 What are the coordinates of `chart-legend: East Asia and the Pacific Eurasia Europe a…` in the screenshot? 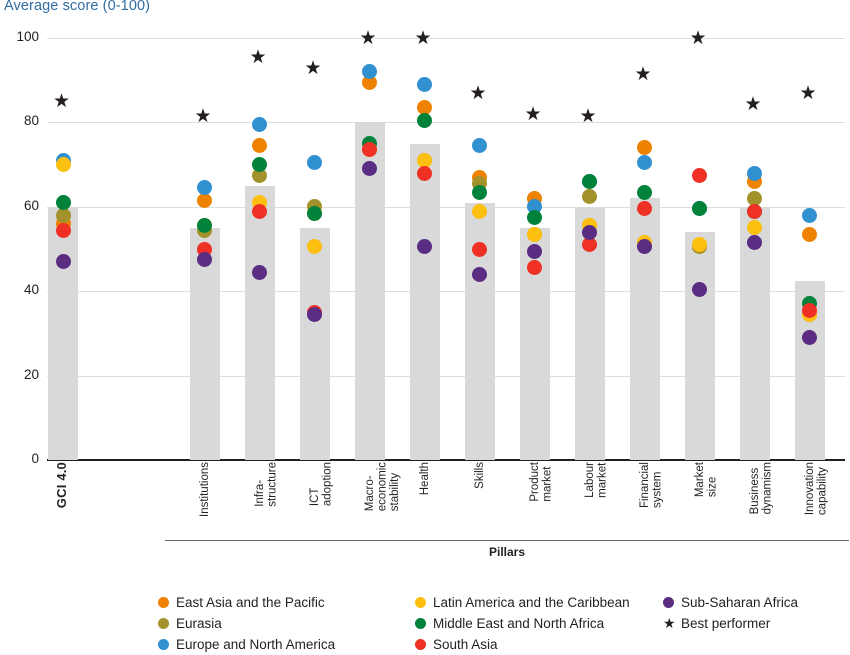 It's located at (425, 623).